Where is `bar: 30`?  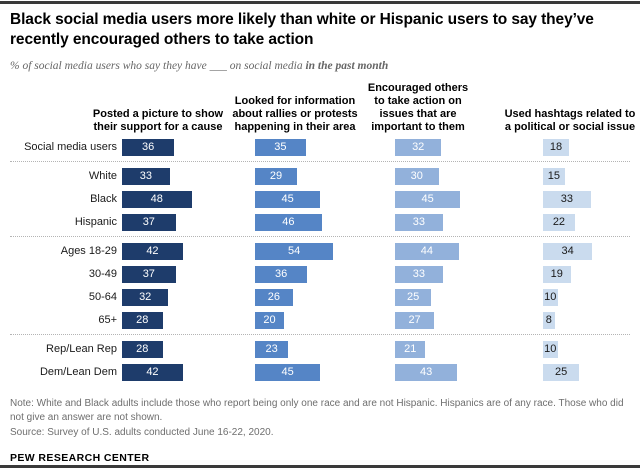 bar: 30 is located at coordinates (417, 176).